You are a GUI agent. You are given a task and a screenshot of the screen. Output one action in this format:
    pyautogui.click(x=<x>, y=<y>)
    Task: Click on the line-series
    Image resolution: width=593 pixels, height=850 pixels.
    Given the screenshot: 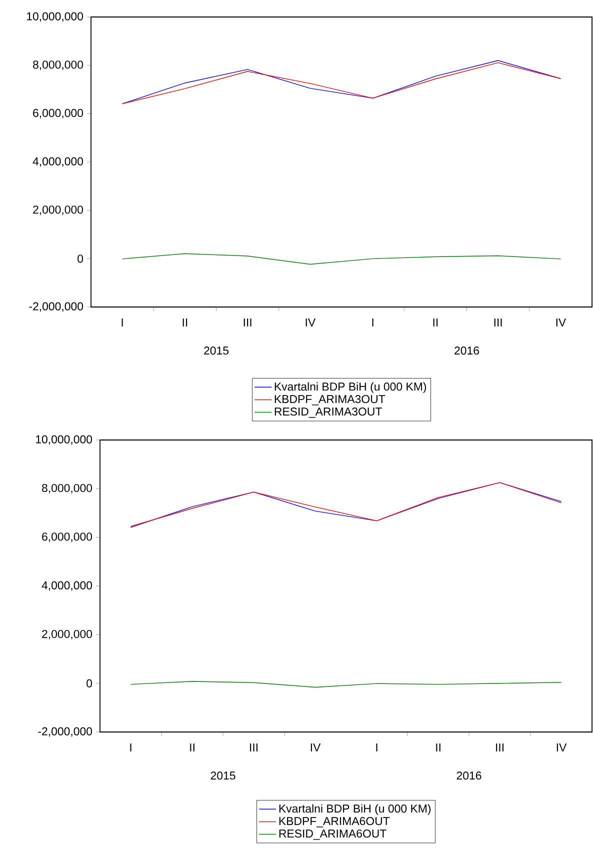 What is the action you would take?
    pyautogui.click(x=342, y=259)
    